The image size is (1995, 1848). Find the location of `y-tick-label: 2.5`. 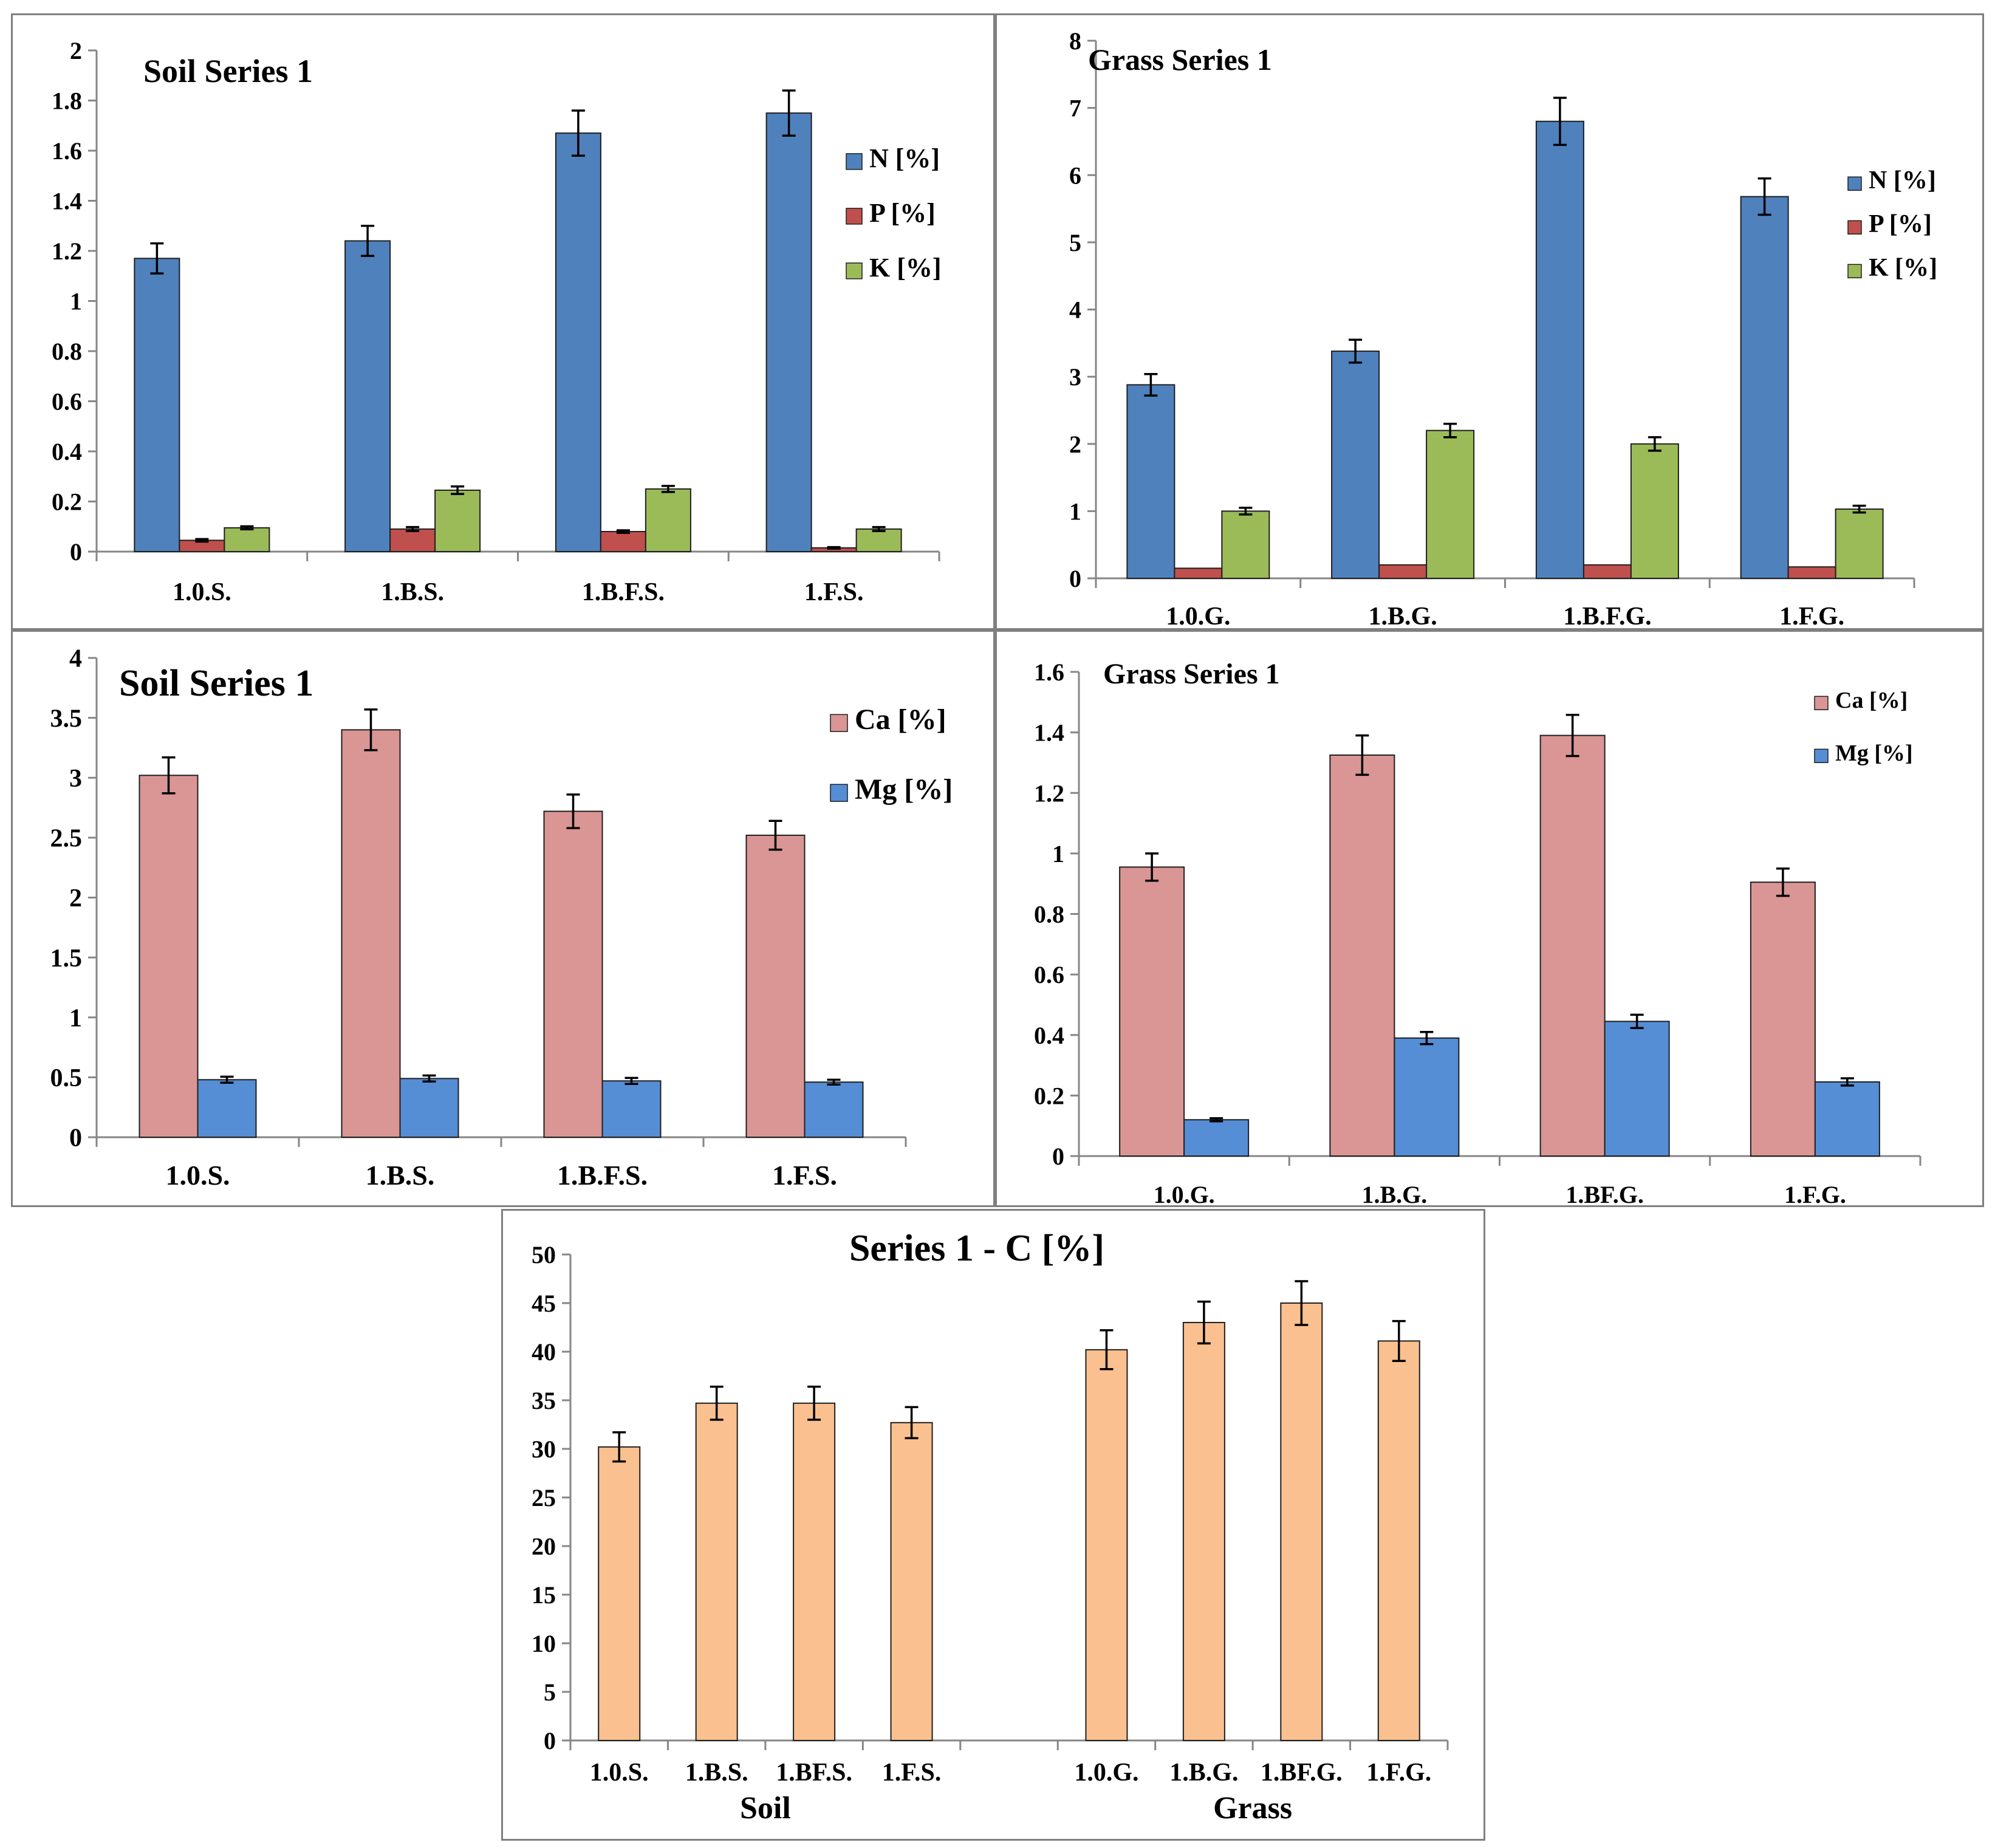

y-tick-label: 2.5 is located at coordinates (66, 839).